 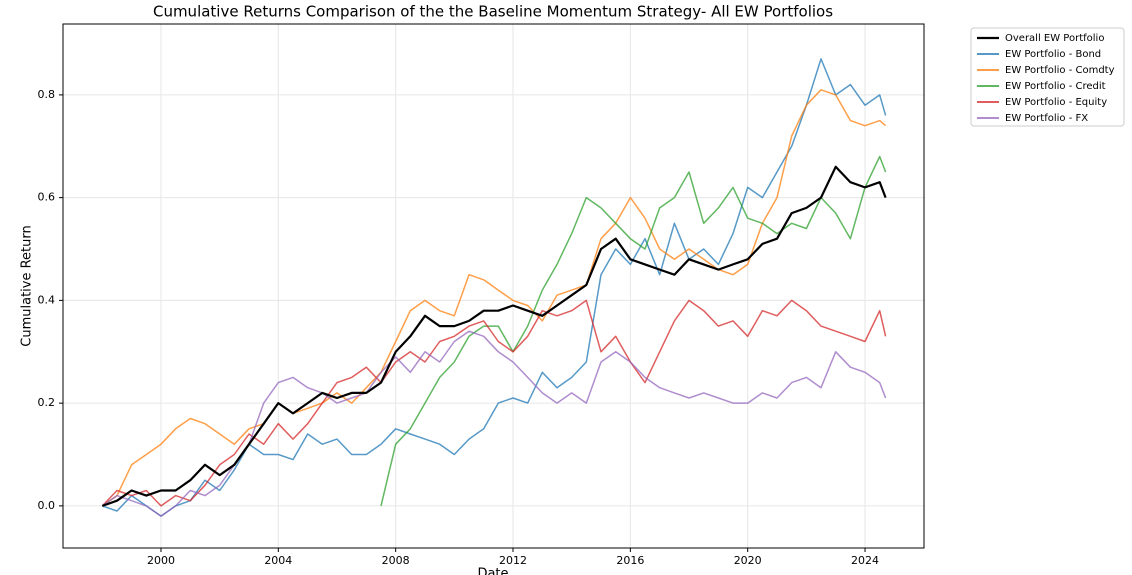 I want to click on y-tick-label: 0.2, so click(x=47, y=402).